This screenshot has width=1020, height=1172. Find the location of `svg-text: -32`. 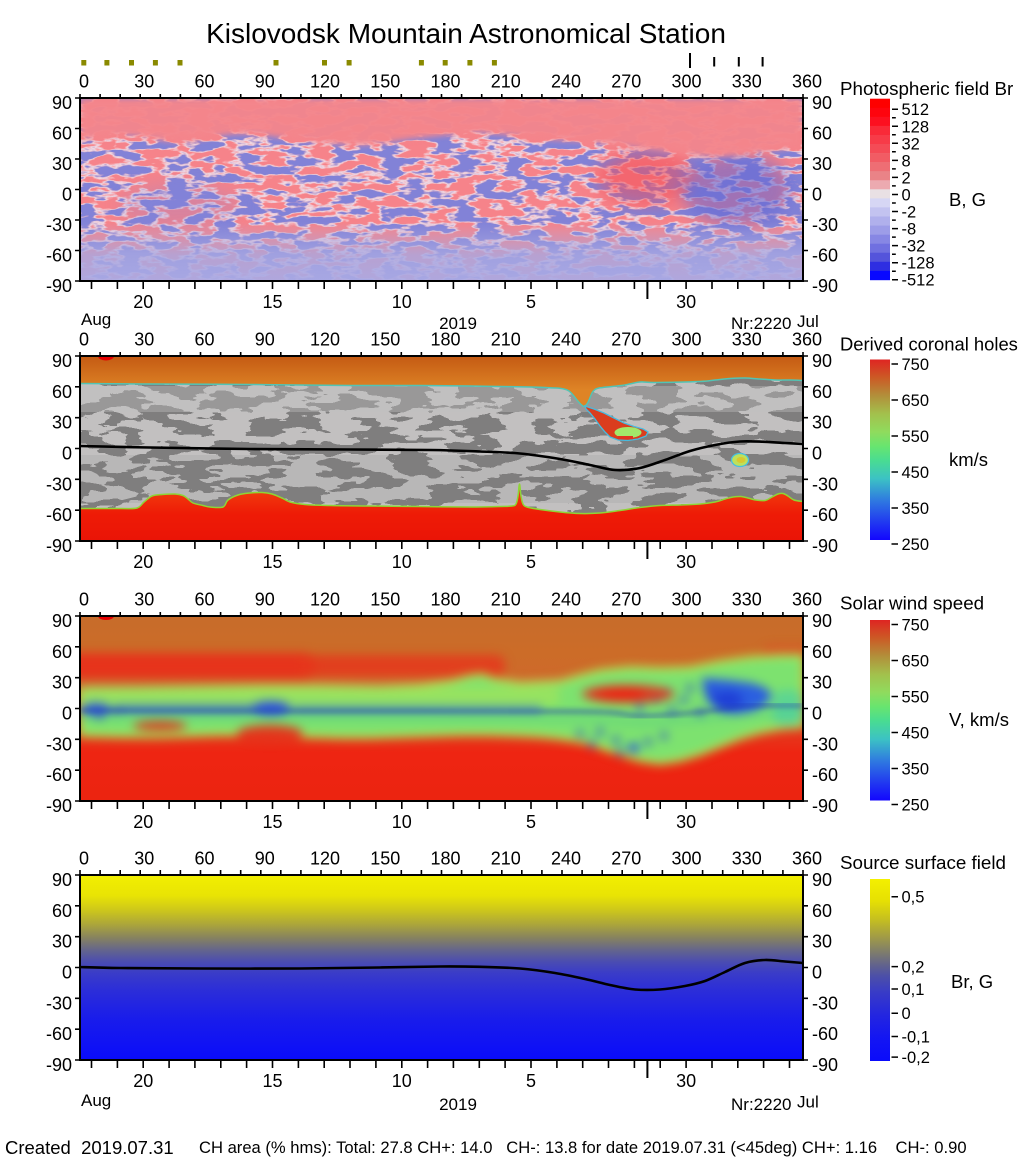

svg-text: -32 is located at coordinates (914, 247).